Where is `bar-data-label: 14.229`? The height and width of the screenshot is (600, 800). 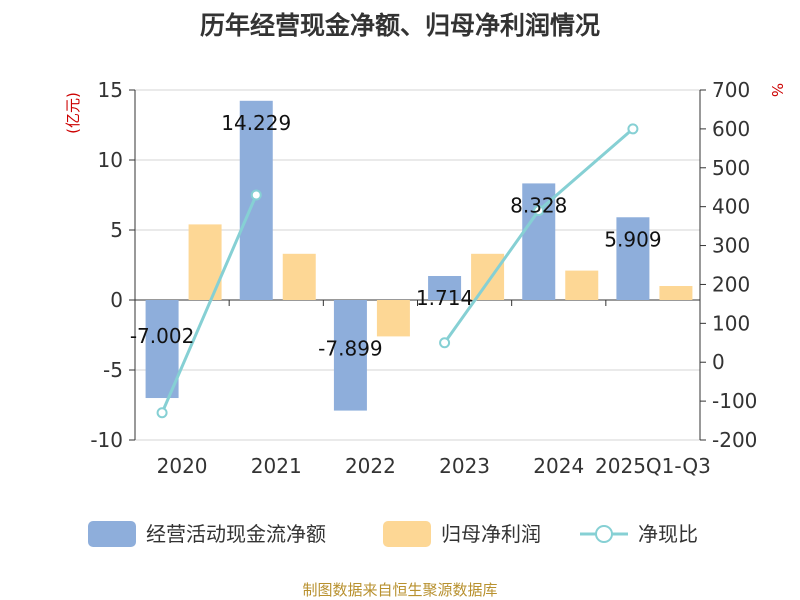
bar-data-label: 14.229 is located at coordinates (256, 123).